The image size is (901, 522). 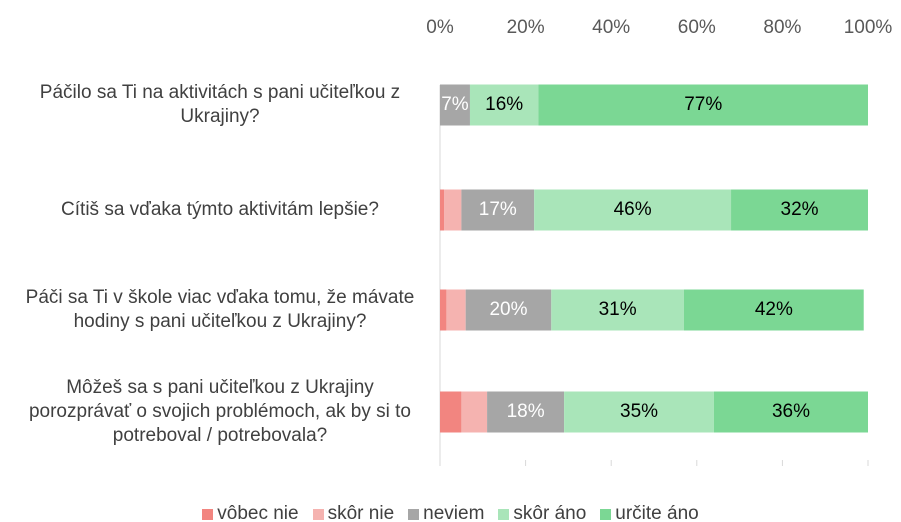 I want to click on data-label: 31%, so click(x=618, y=309).